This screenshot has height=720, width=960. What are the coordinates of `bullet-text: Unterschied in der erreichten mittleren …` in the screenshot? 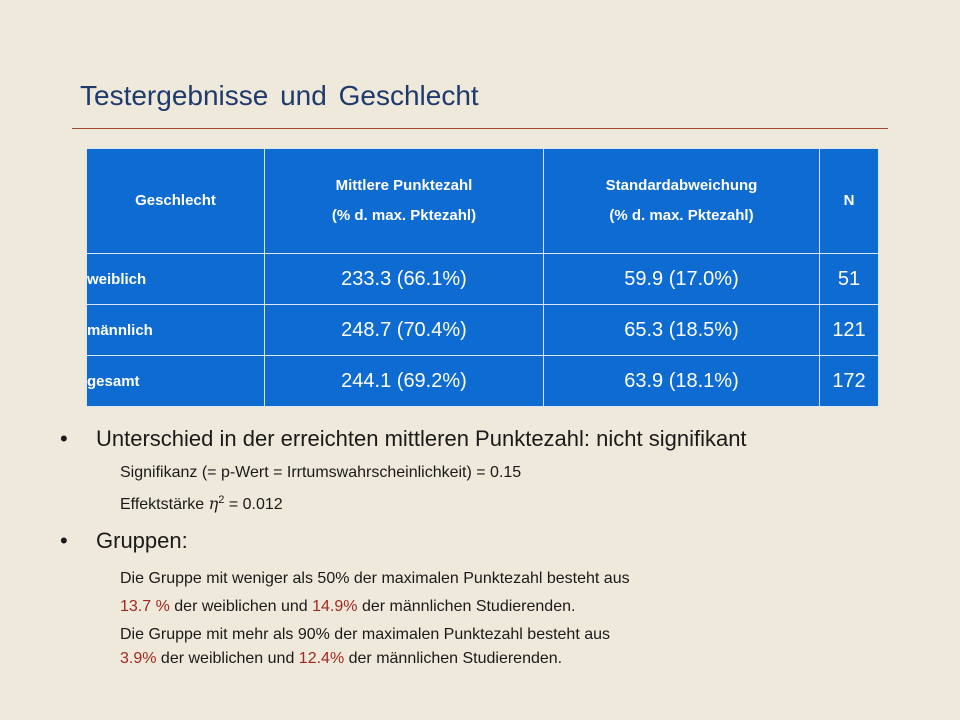 It's located at (421, 438).